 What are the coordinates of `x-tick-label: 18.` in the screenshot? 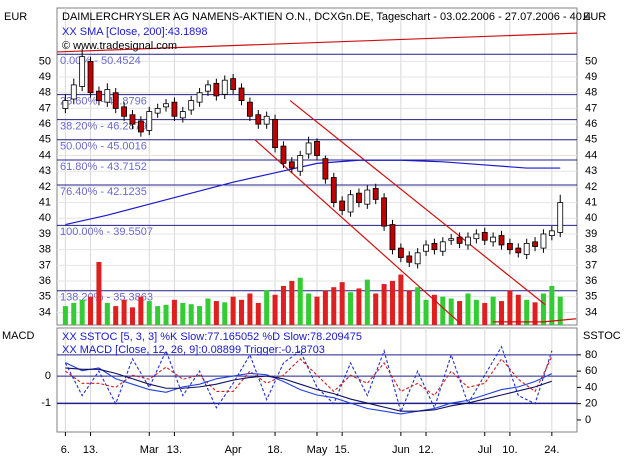 It's located at (274, 450).